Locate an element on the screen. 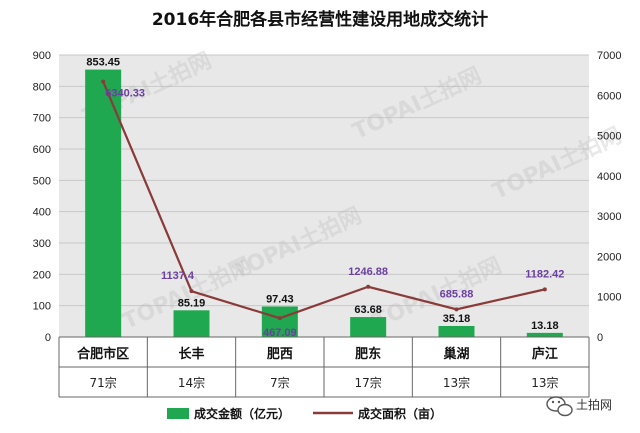  y-right-tick-label: 3000 is located at coordinates (609, 217).